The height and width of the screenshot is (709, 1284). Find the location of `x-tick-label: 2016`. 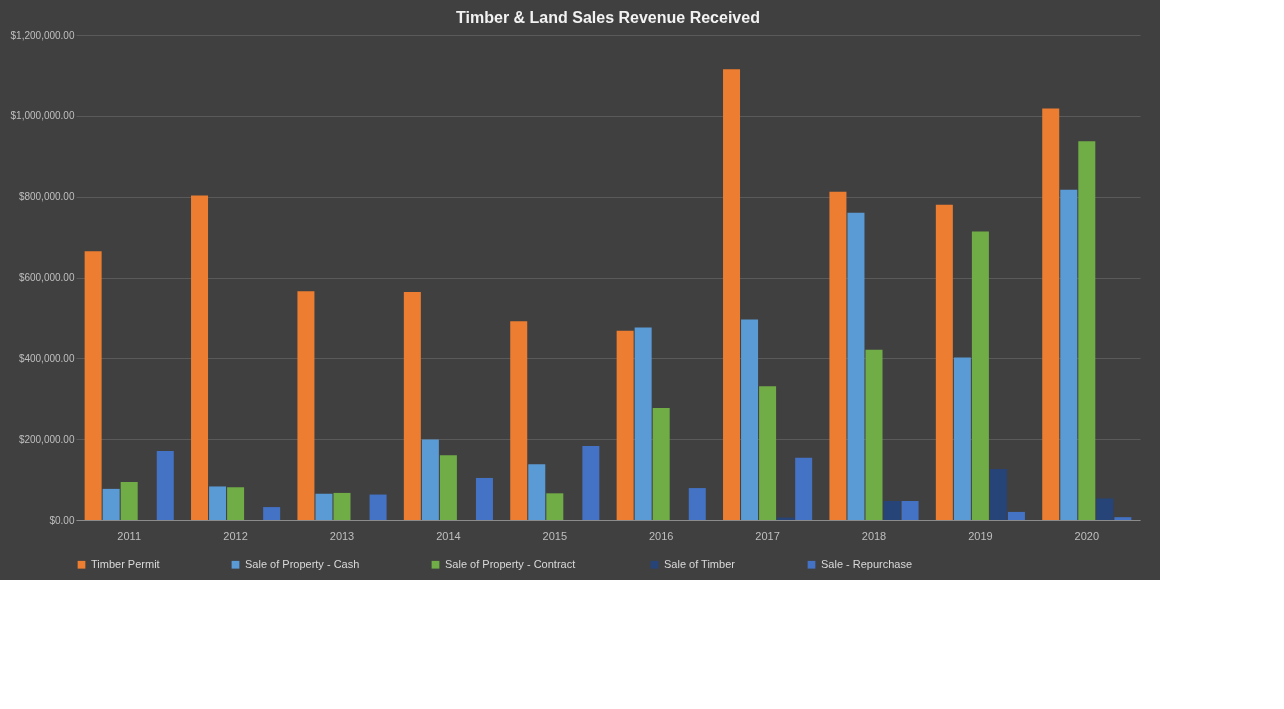

x-tick-label: 2016 is located at coordinates (661, 535).